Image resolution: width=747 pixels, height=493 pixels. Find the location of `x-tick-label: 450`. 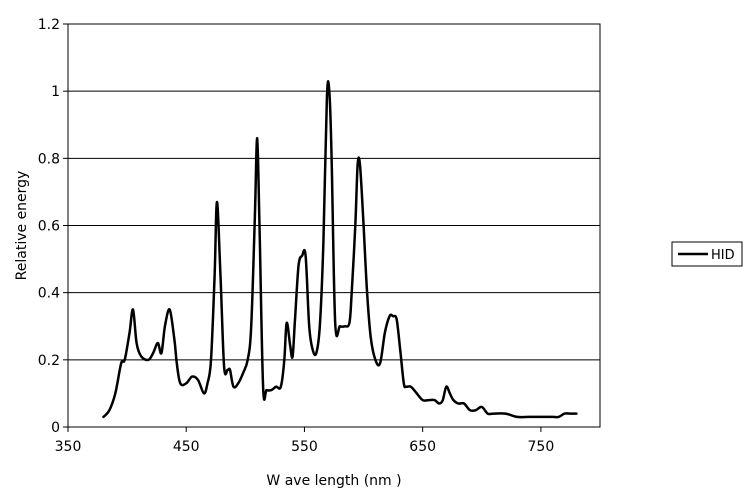

x-tick-label: 450 is located at coordinates (186, 447).